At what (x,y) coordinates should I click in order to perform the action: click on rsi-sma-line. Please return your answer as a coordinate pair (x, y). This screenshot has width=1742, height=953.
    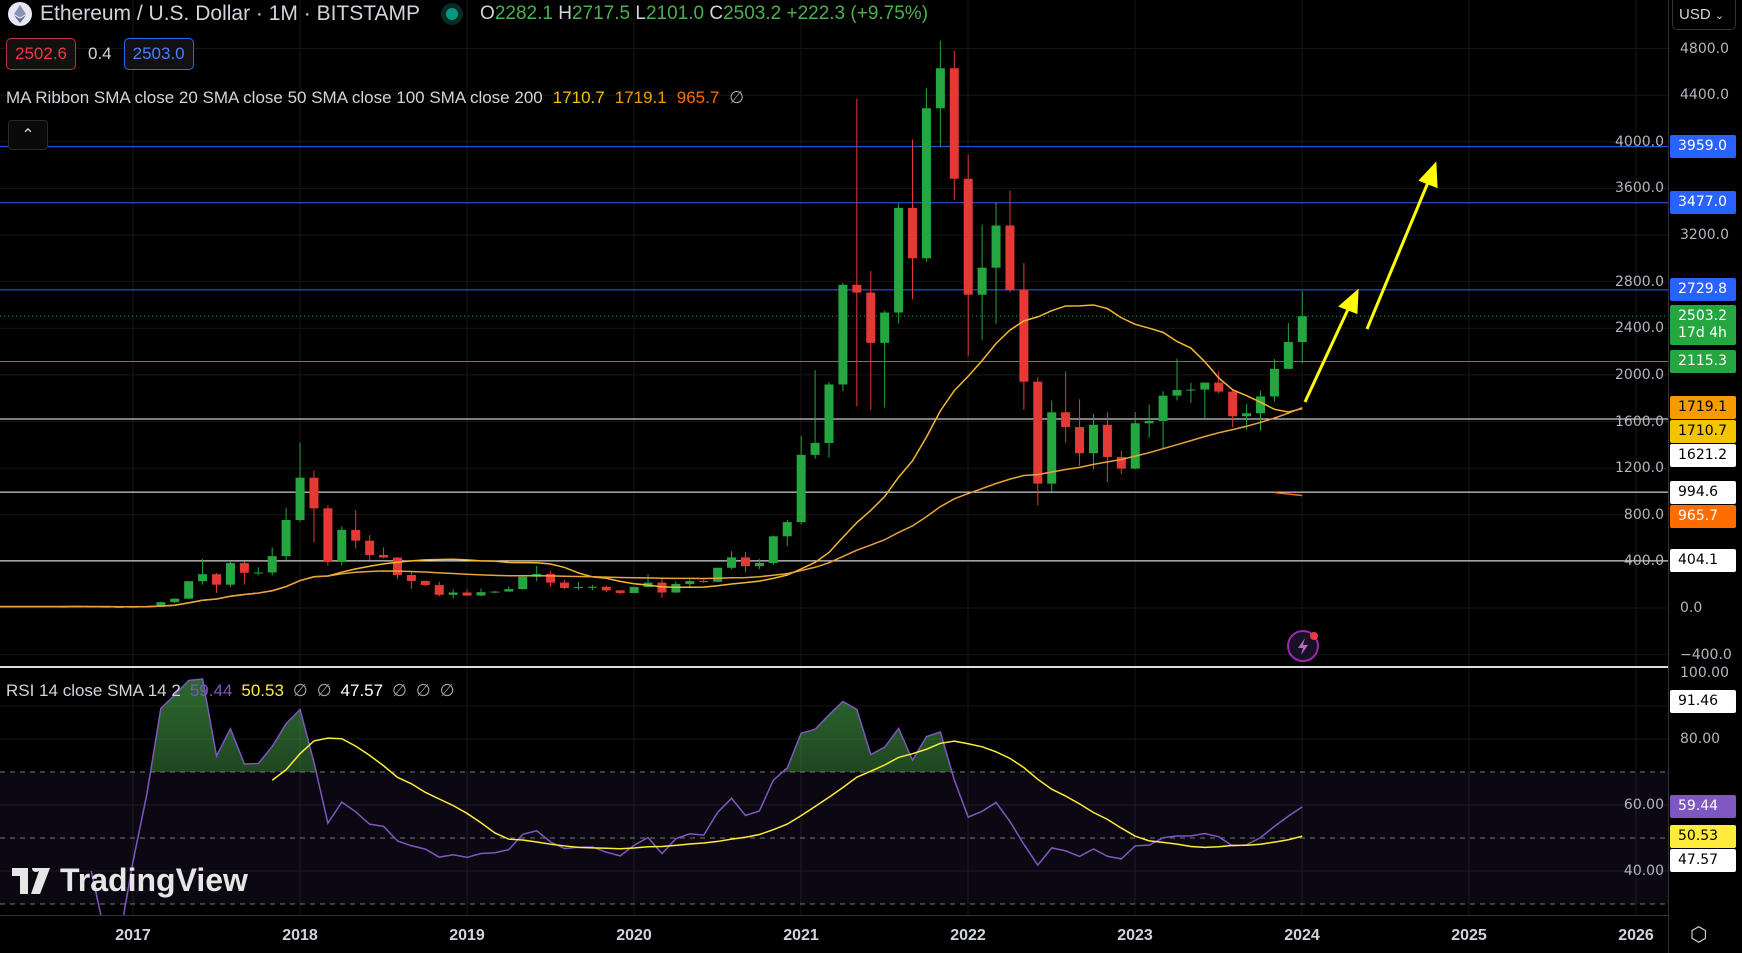
    Looking at the image, I should click on (787, 793).